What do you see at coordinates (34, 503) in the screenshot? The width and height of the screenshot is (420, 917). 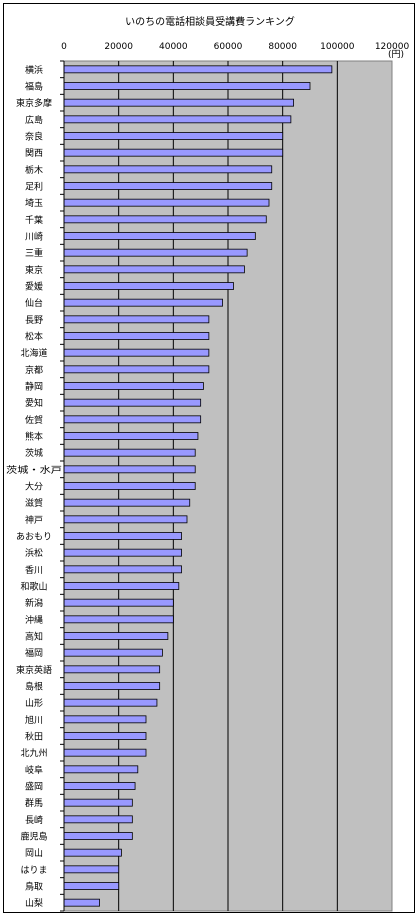 I see `category-label: 滋賀` at bounding box center [34, 503].